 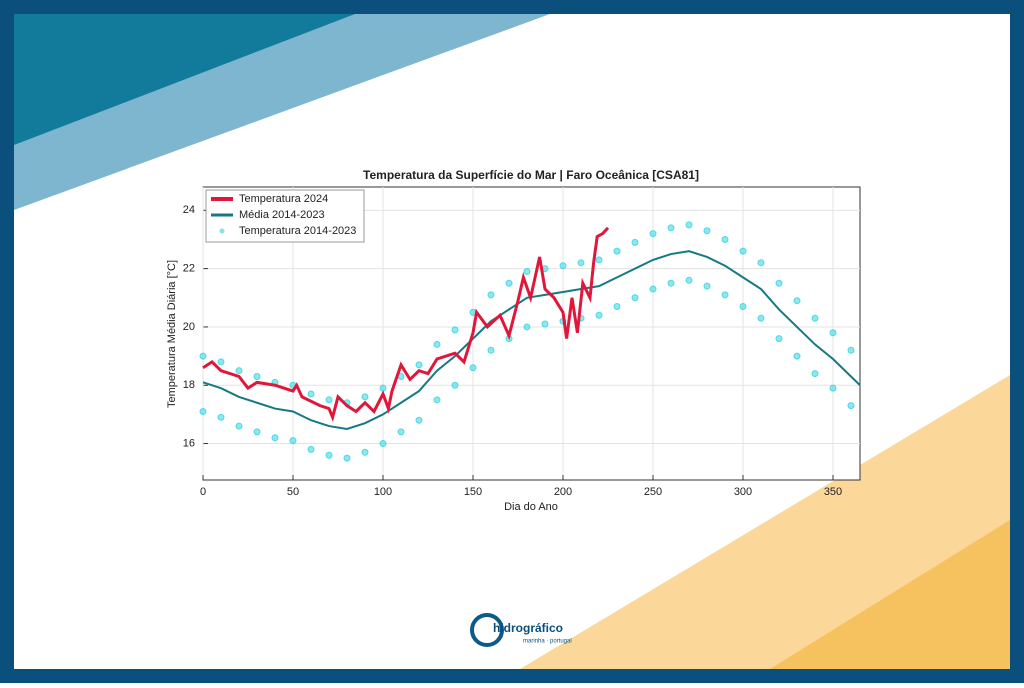 What do you see at coordinates (222, 231) in the screenshot?
I see `legend-swatch` at bounding box center [222, 231].